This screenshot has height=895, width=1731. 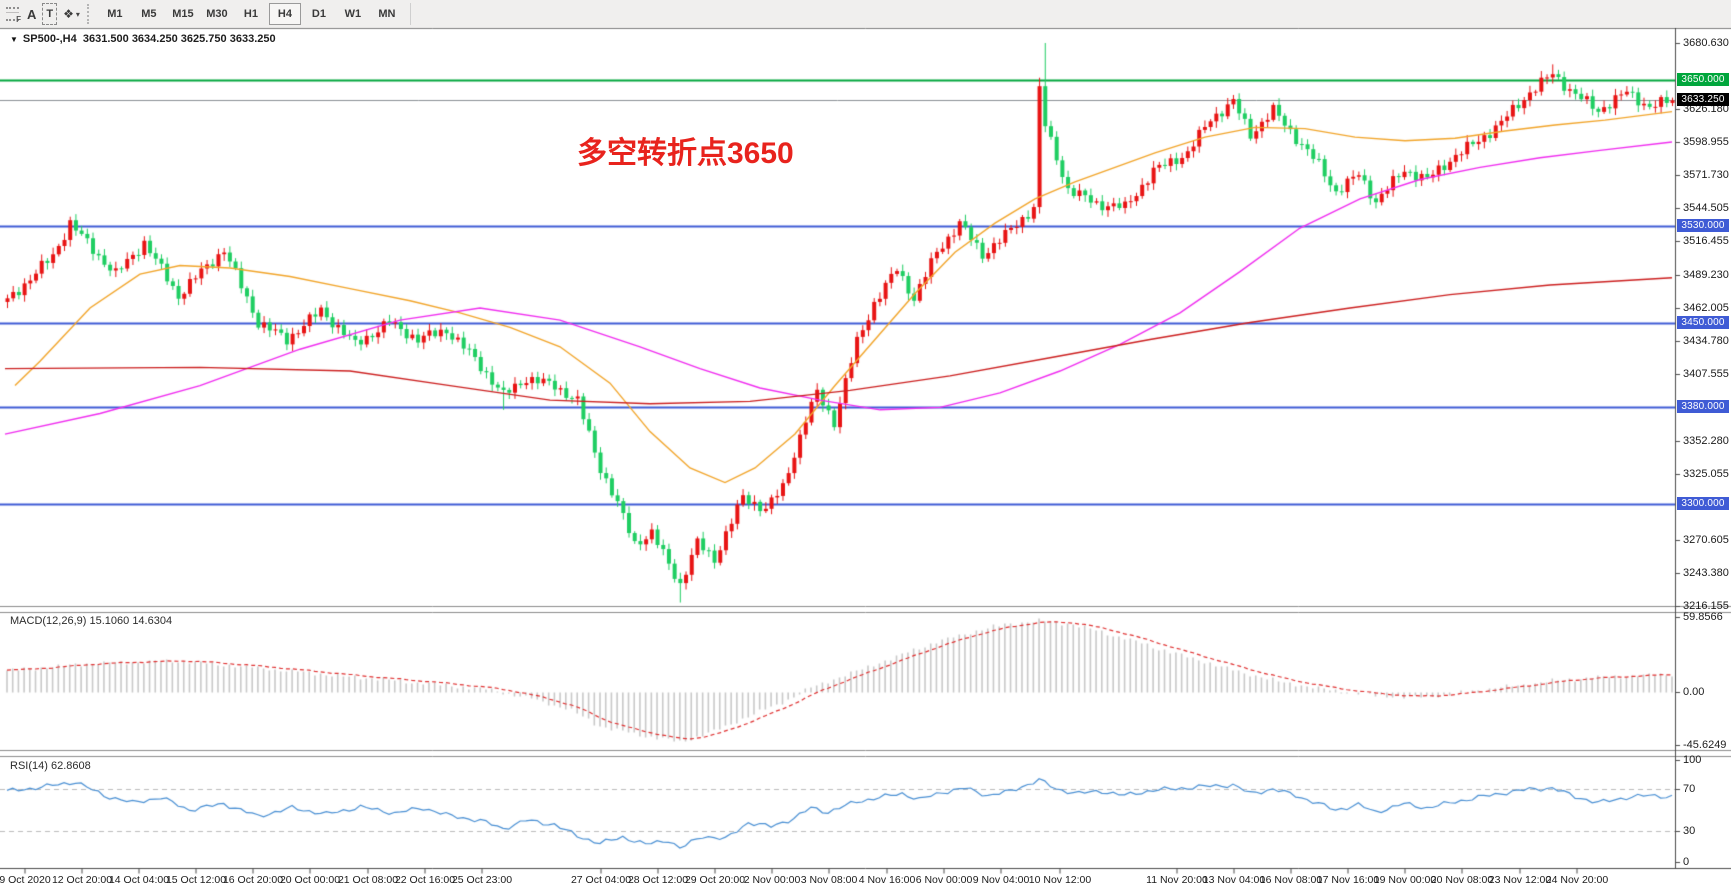 What do you see at coordinates (252, 39) in the screenshot?
I see `bar-close: 3633.250` at bounding box center [252, 39].